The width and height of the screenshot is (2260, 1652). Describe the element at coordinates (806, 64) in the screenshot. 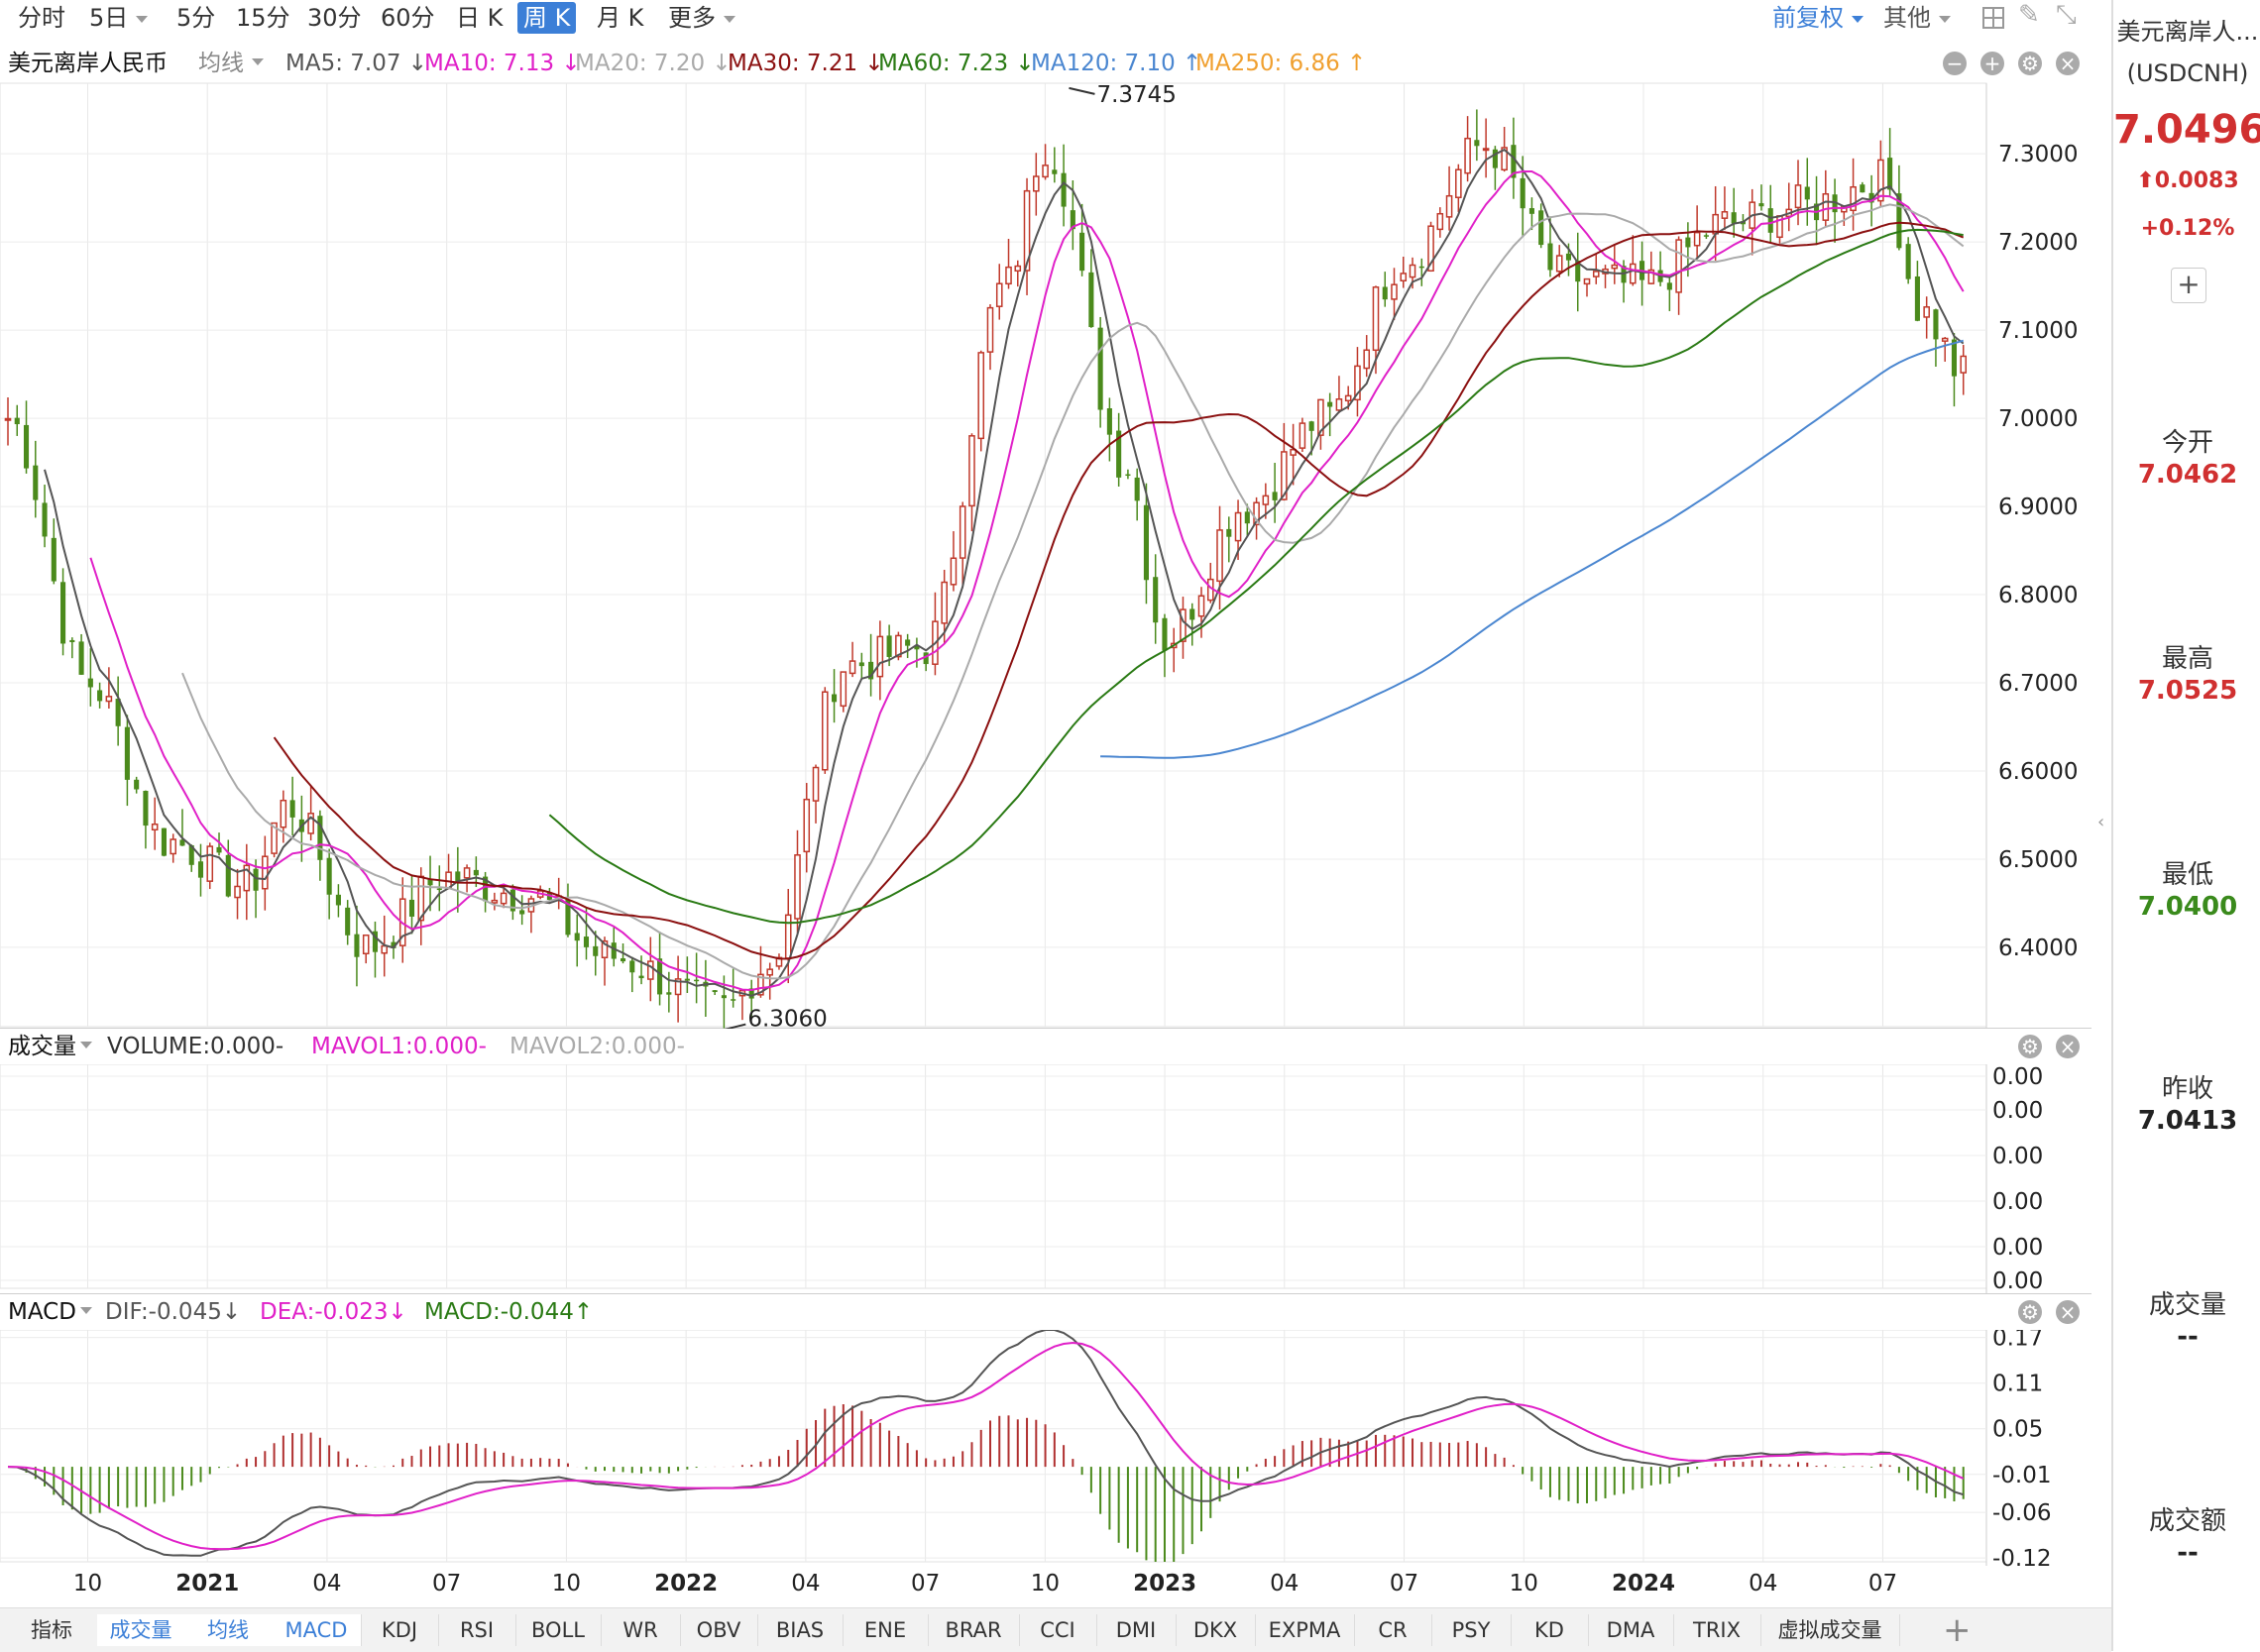

I see `ma-legend-item: MA30: 7.21 ↓` at that location.